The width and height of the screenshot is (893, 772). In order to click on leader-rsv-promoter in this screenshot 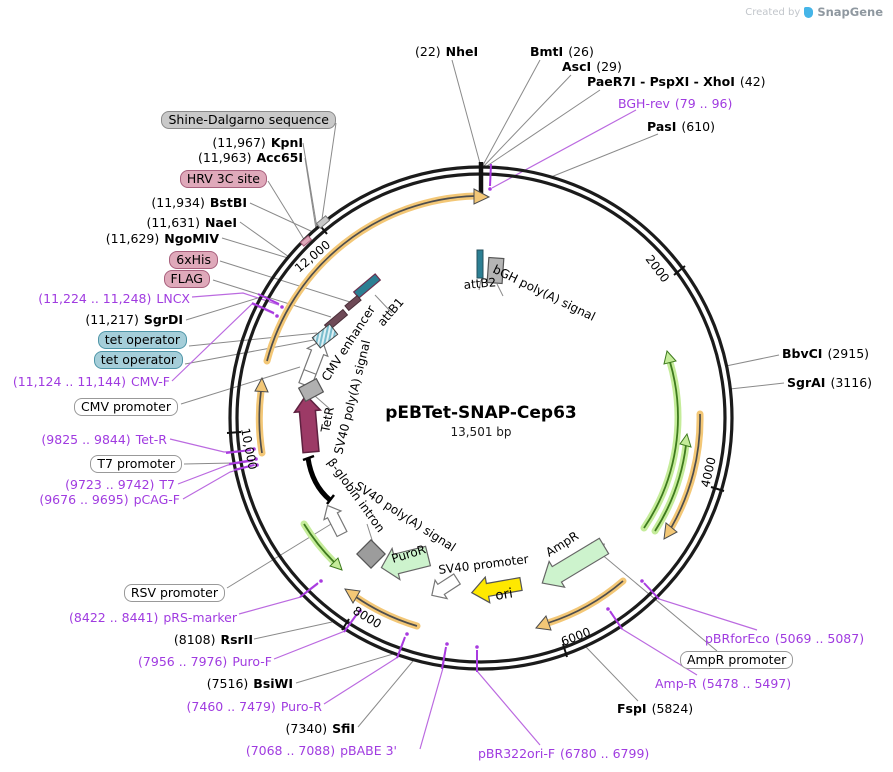, I will do `click(281, 554)`.